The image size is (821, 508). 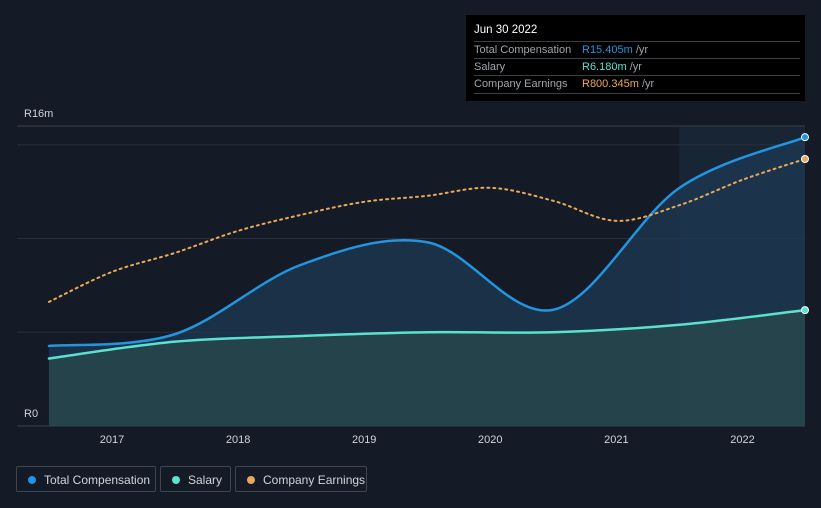 What do you see at coordinates (86, 479) in the screenshot?
I see `legend-total-compensation: Total Compensation` at bounding box center [86, 479].